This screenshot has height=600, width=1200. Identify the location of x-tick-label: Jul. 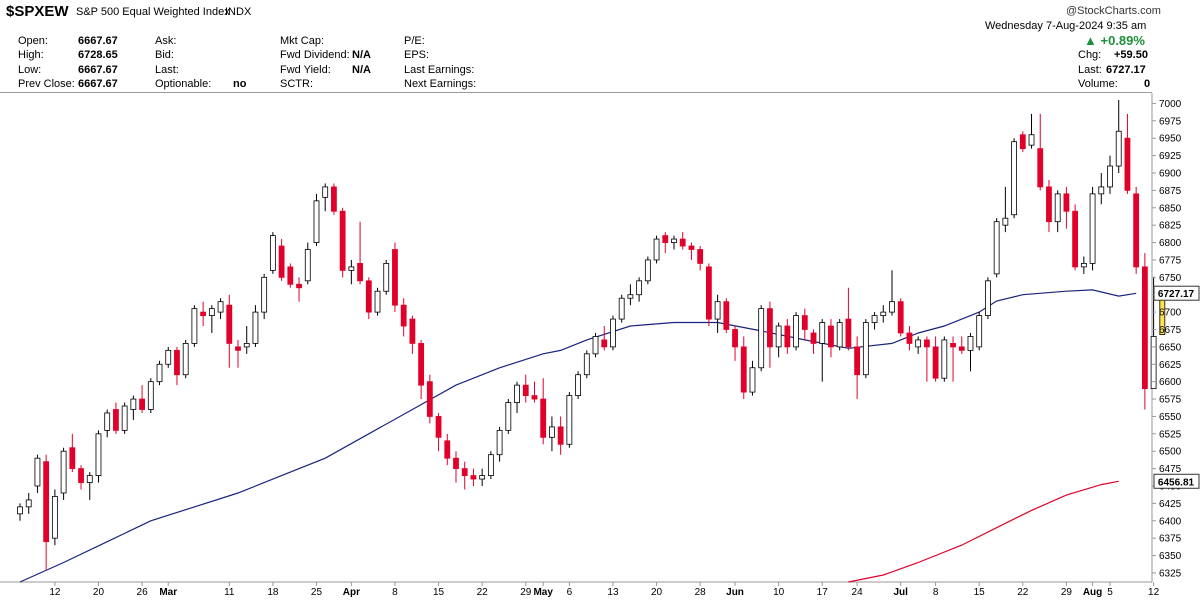
(900, 592).